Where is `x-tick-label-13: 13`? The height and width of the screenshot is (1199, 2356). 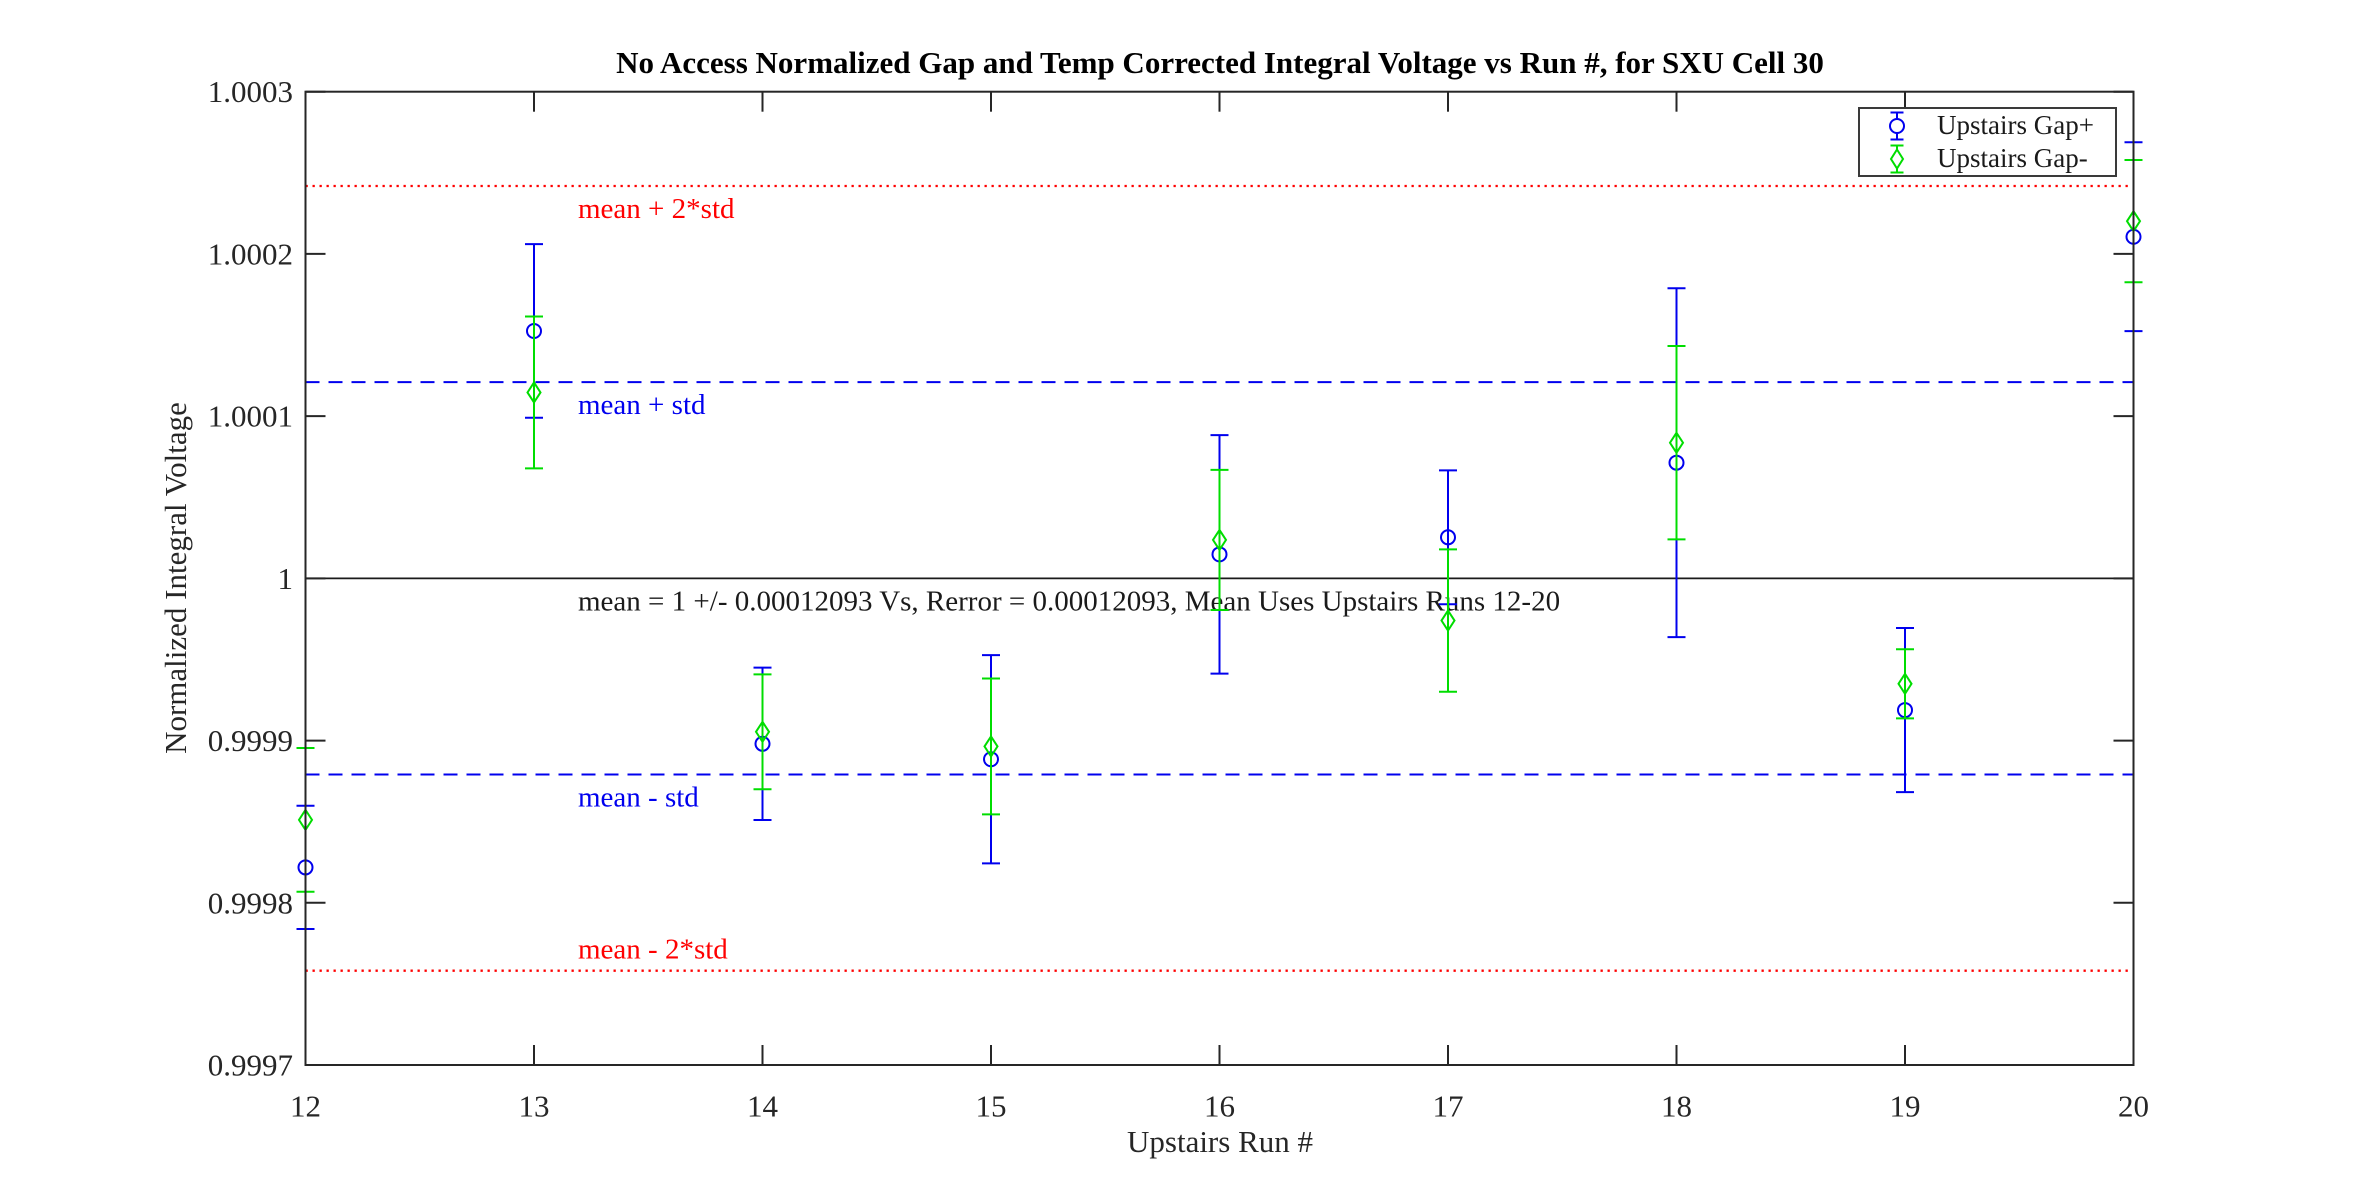
x-tick-label-13: 13 is located at coordinates (534, 1106).